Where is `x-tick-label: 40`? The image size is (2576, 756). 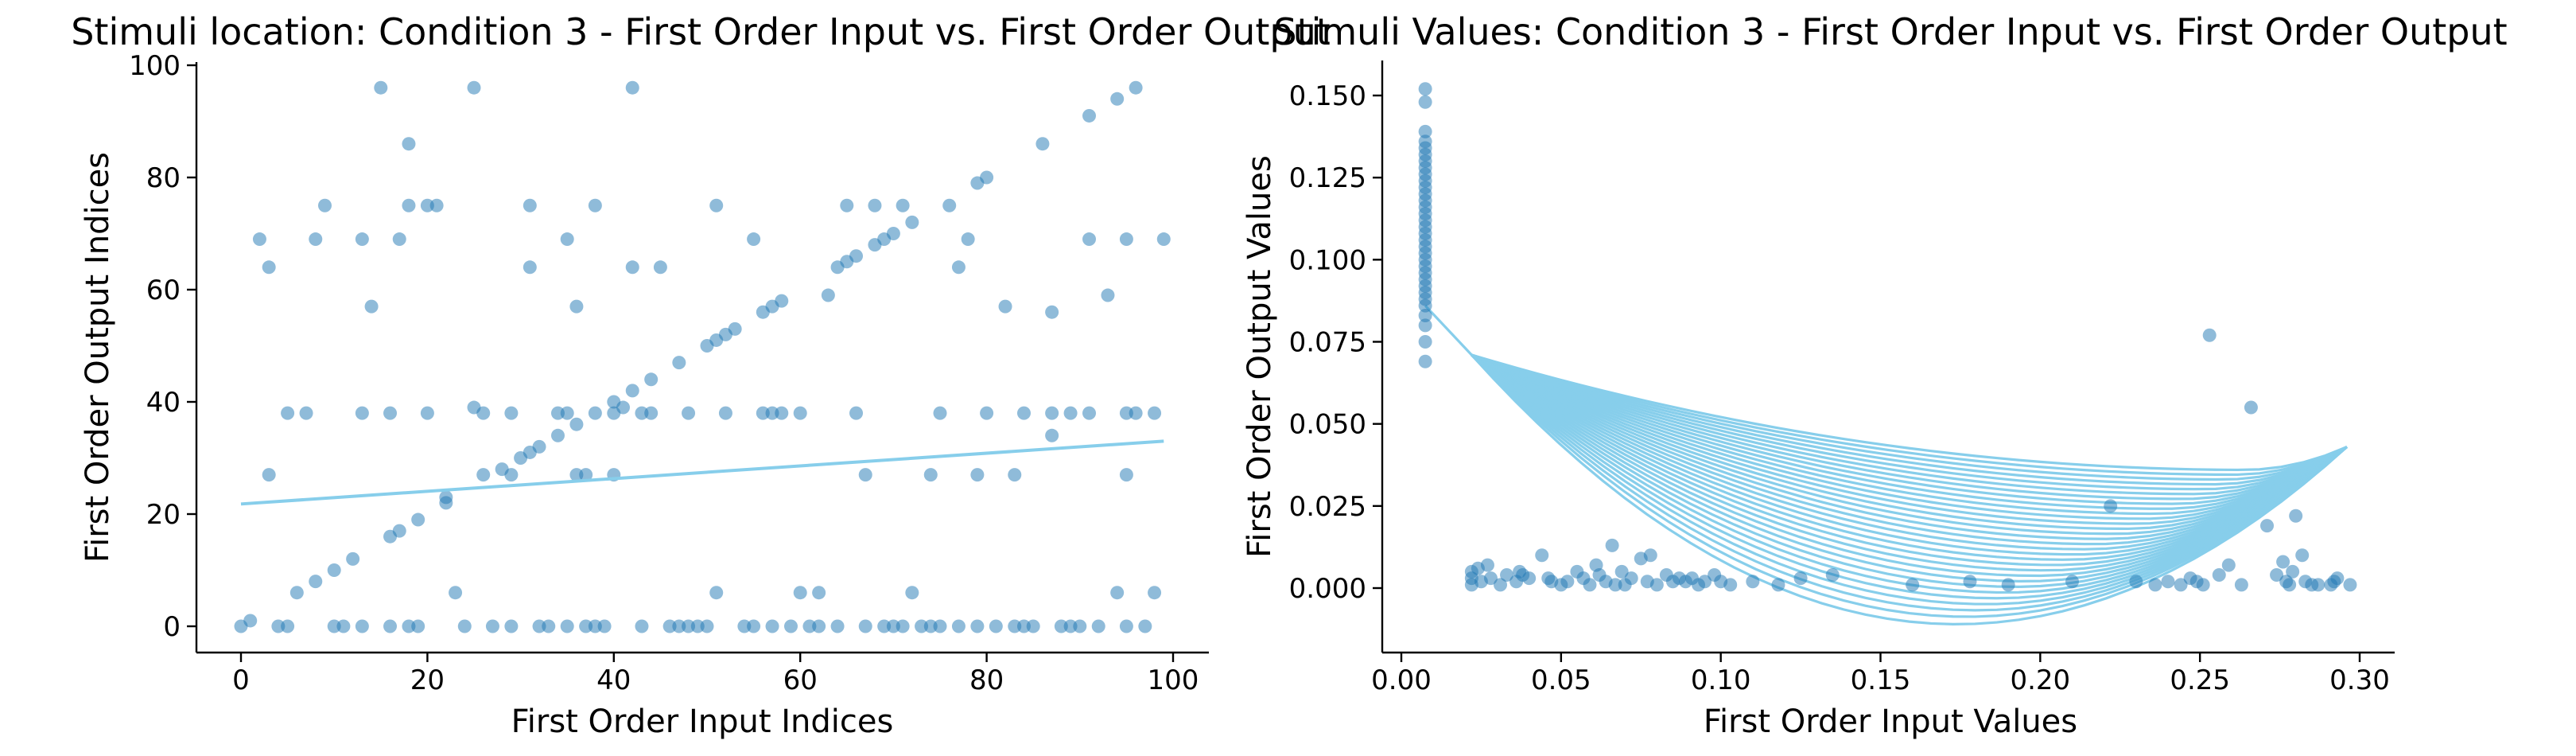
x-tick-label: 40 is located at coordinates (613, 680).